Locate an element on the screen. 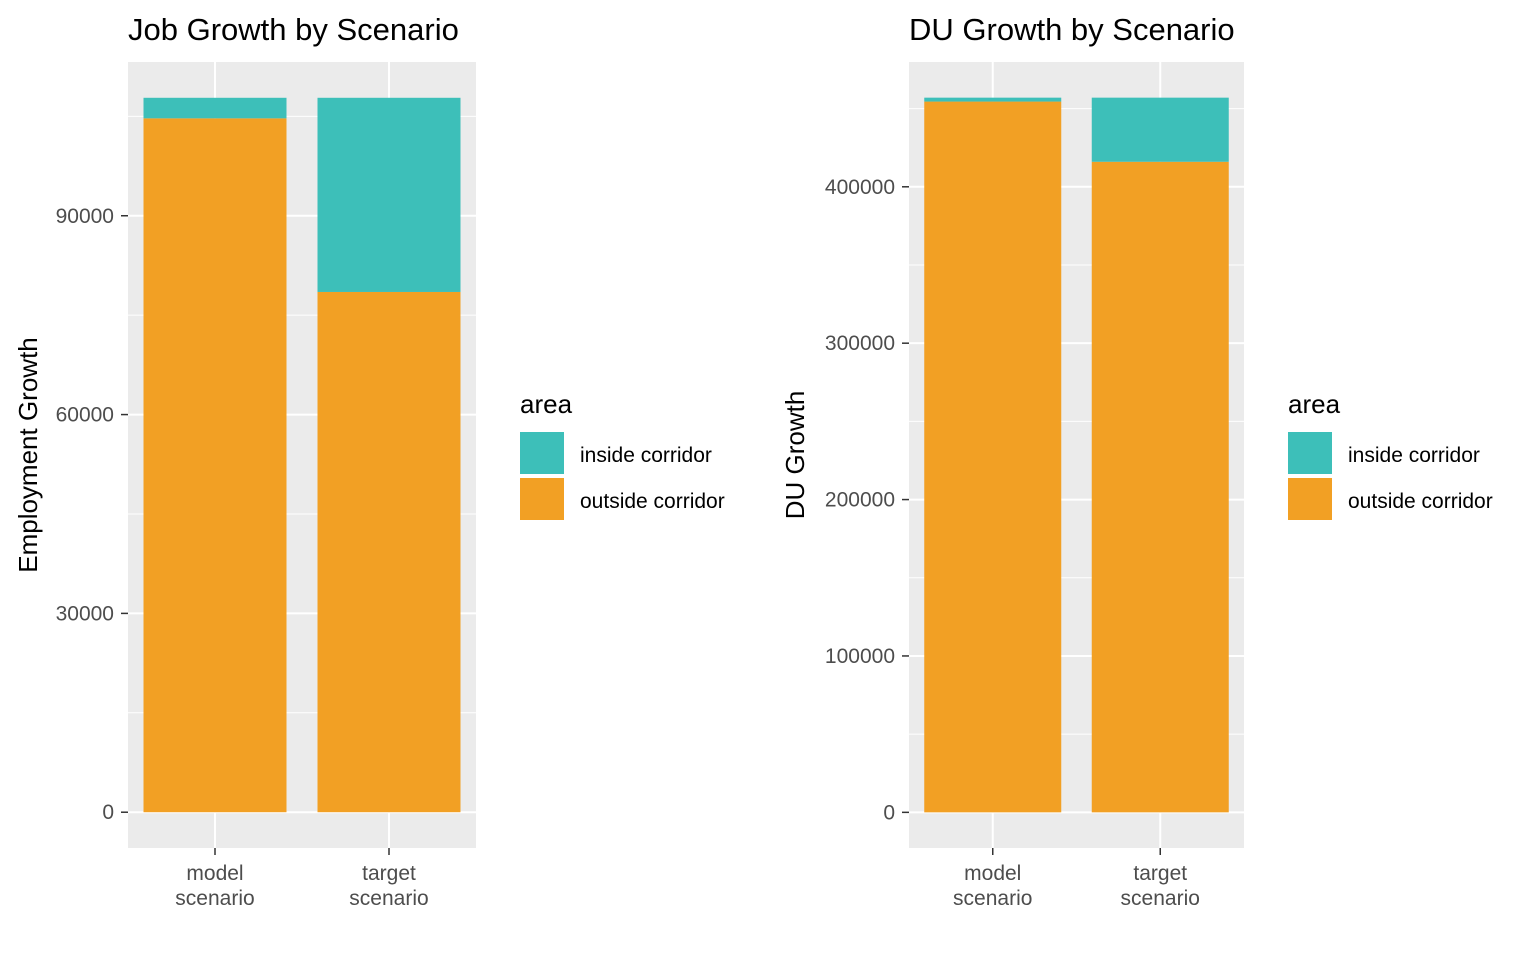 The height and width of the screenshot is (960, 1536). y-tick-label: 60000 is located at coordinates (85, 415).